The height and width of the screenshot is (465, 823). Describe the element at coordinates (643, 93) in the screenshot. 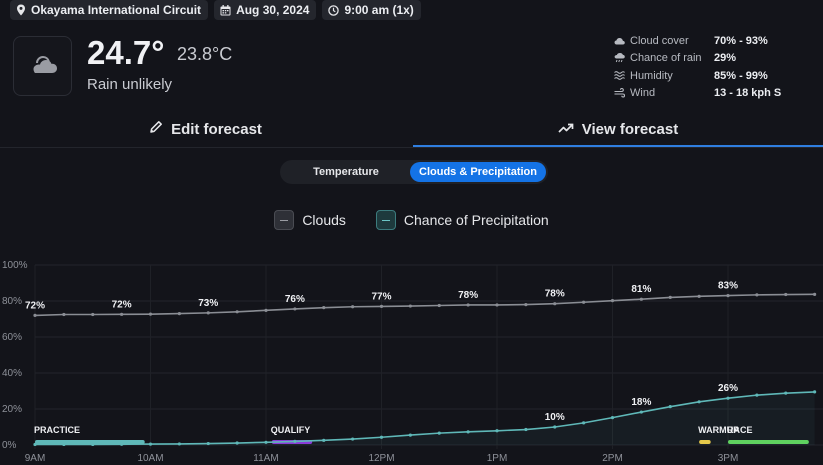

I see `stat-label: Wind` at that location.